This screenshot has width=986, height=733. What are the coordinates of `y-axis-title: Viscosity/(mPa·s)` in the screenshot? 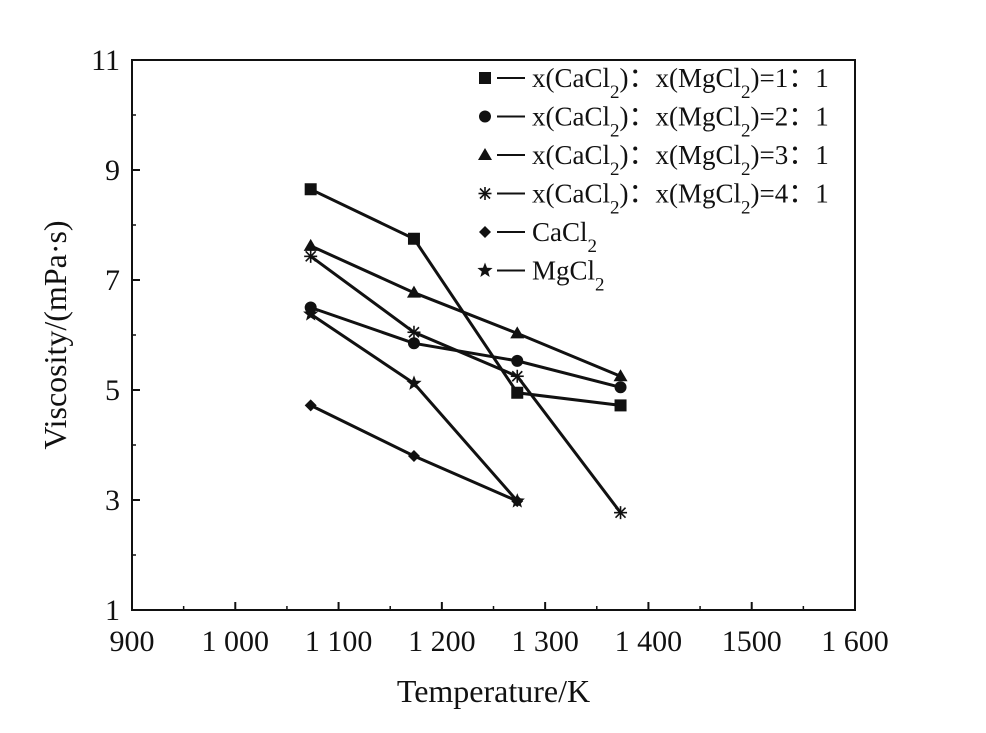 It's located at (55, 334).